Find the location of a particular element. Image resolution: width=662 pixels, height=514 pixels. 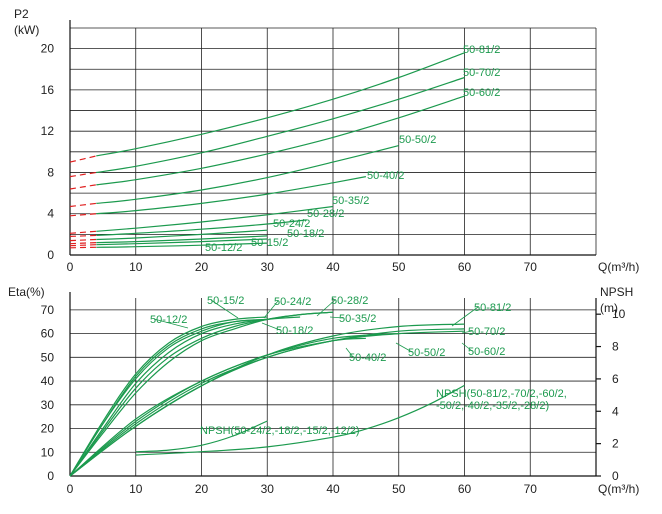

series-line-50-28/2 is located at coordinates (201, 227).